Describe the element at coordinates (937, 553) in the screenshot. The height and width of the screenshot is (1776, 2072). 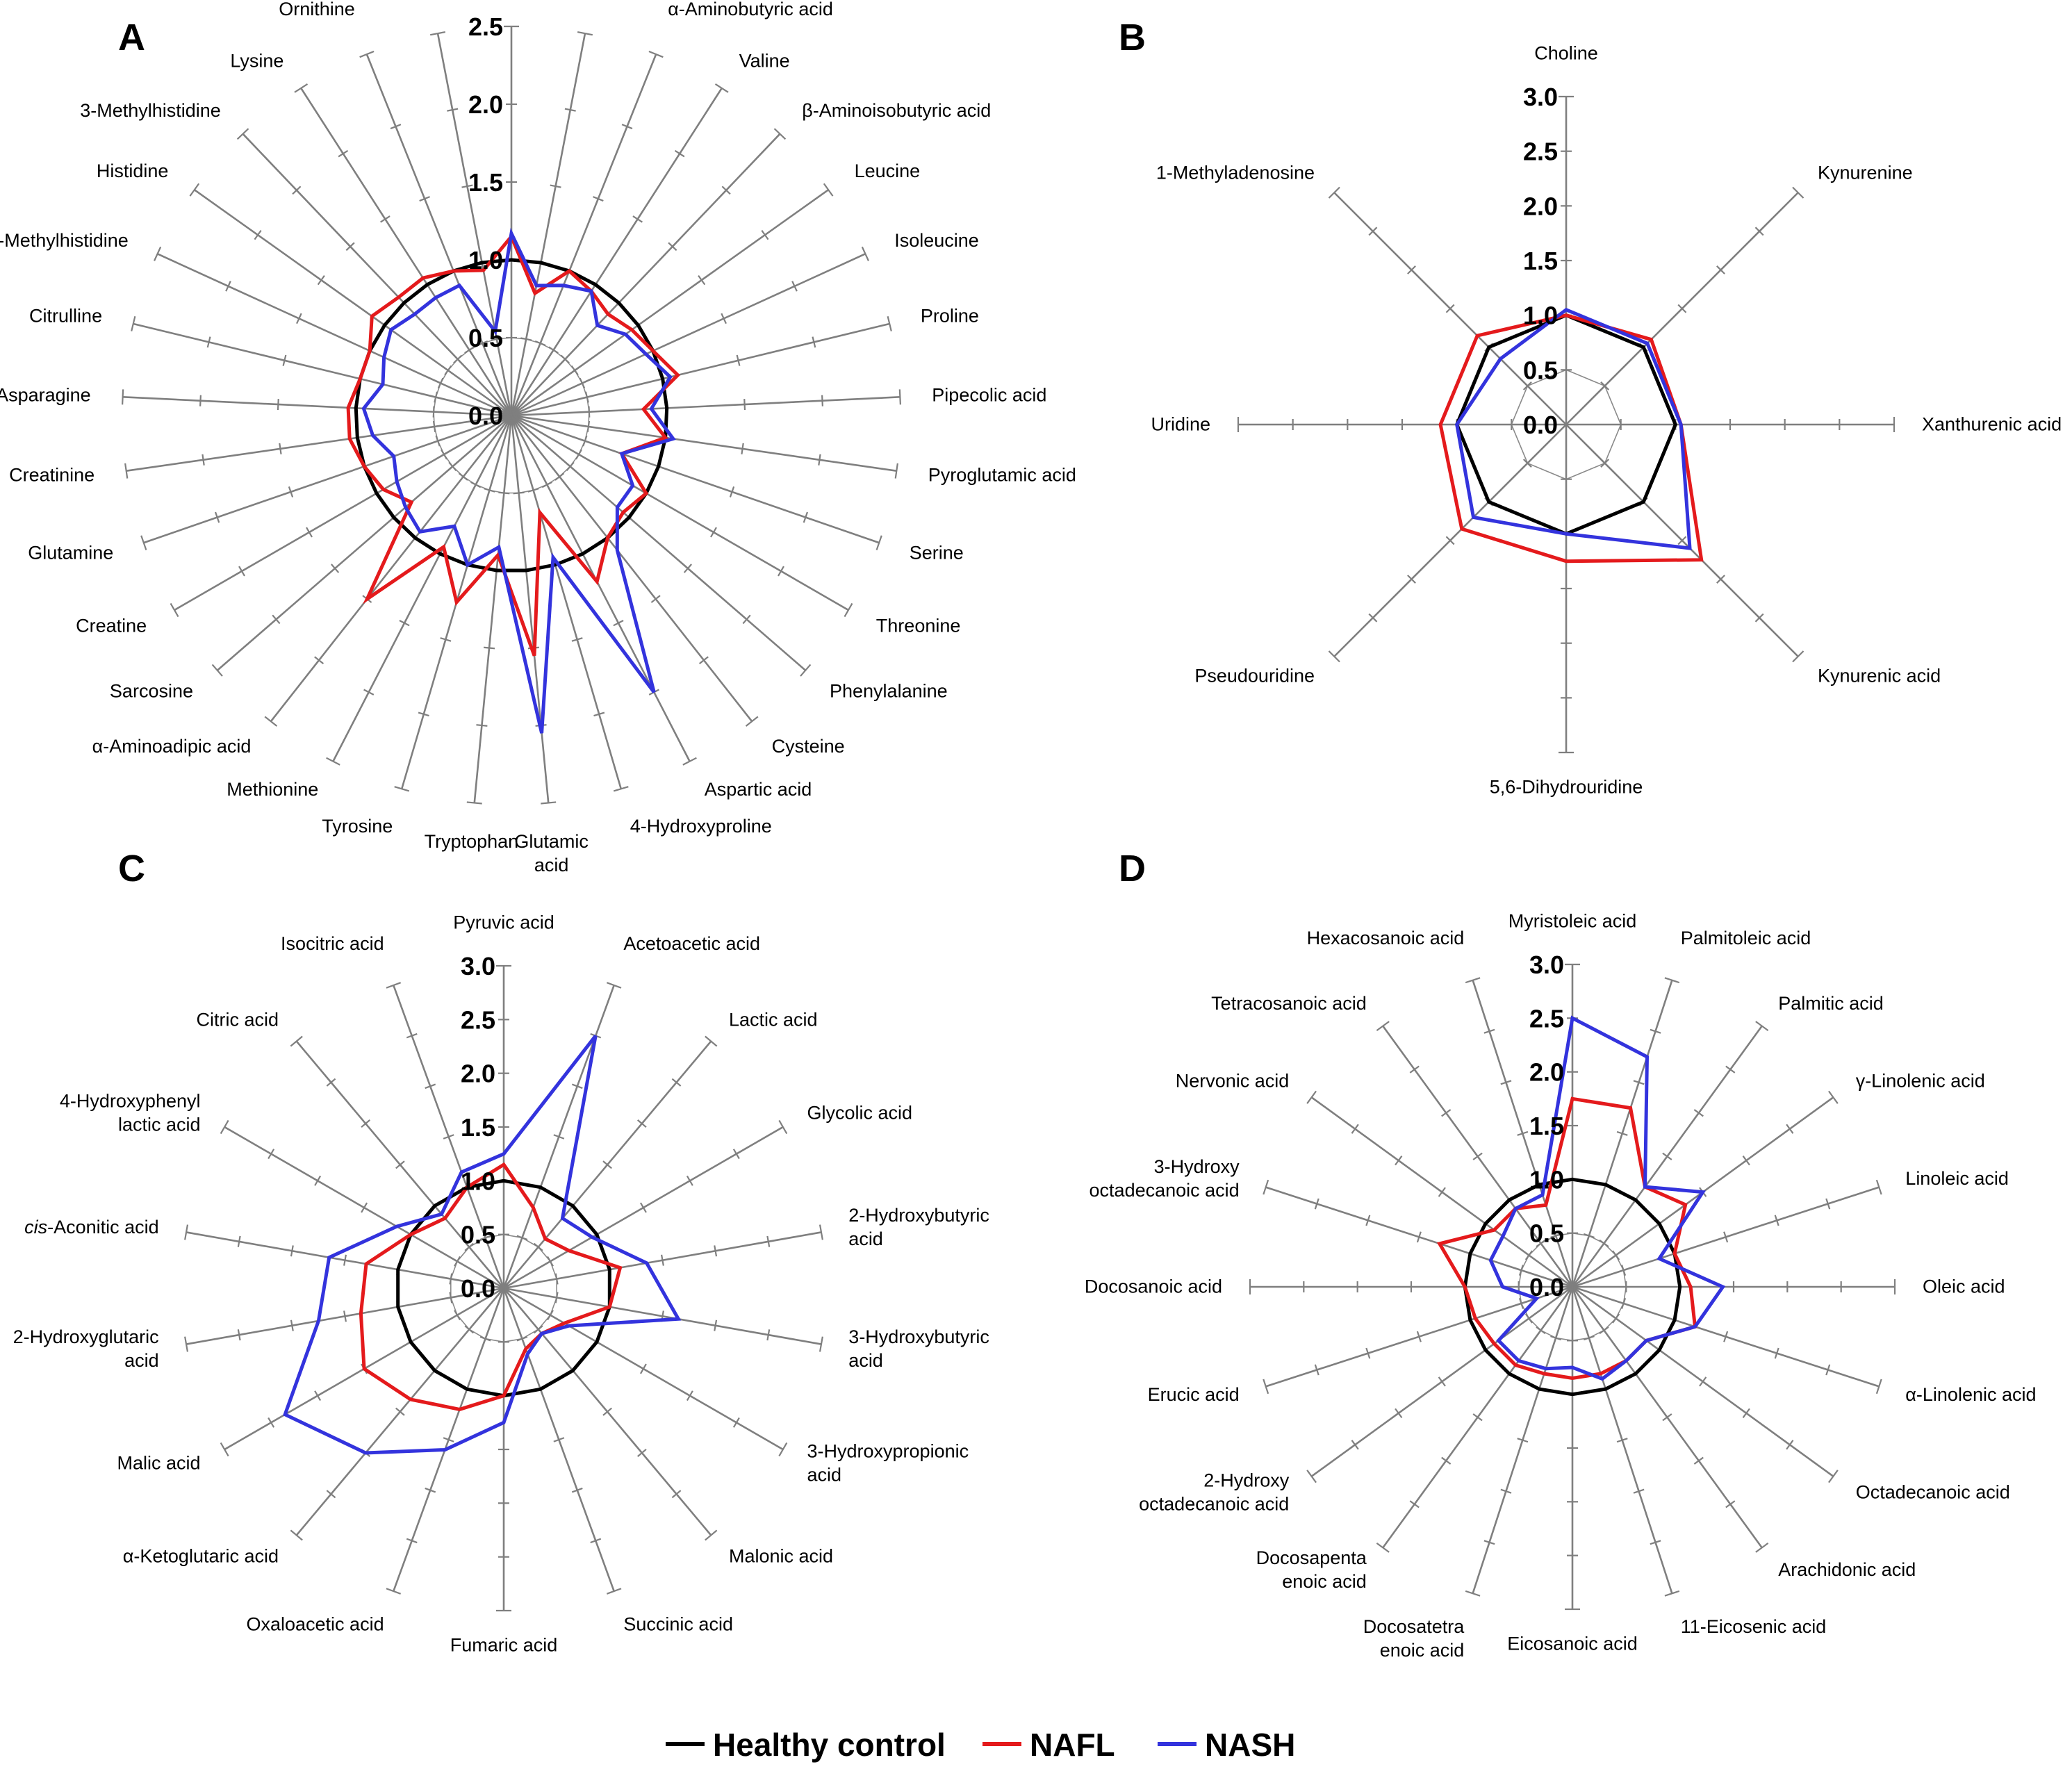
I see `axis-label: Serine` at that location.